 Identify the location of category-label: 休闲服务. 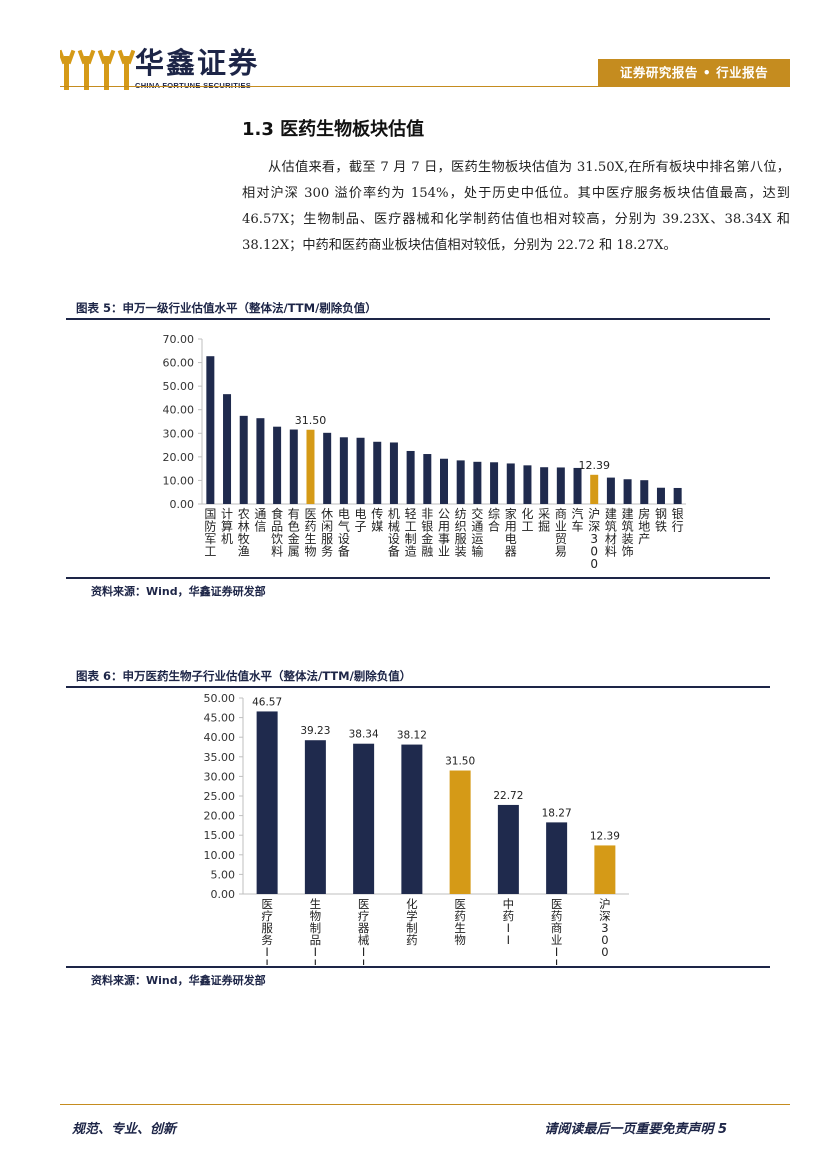
(327, 533).